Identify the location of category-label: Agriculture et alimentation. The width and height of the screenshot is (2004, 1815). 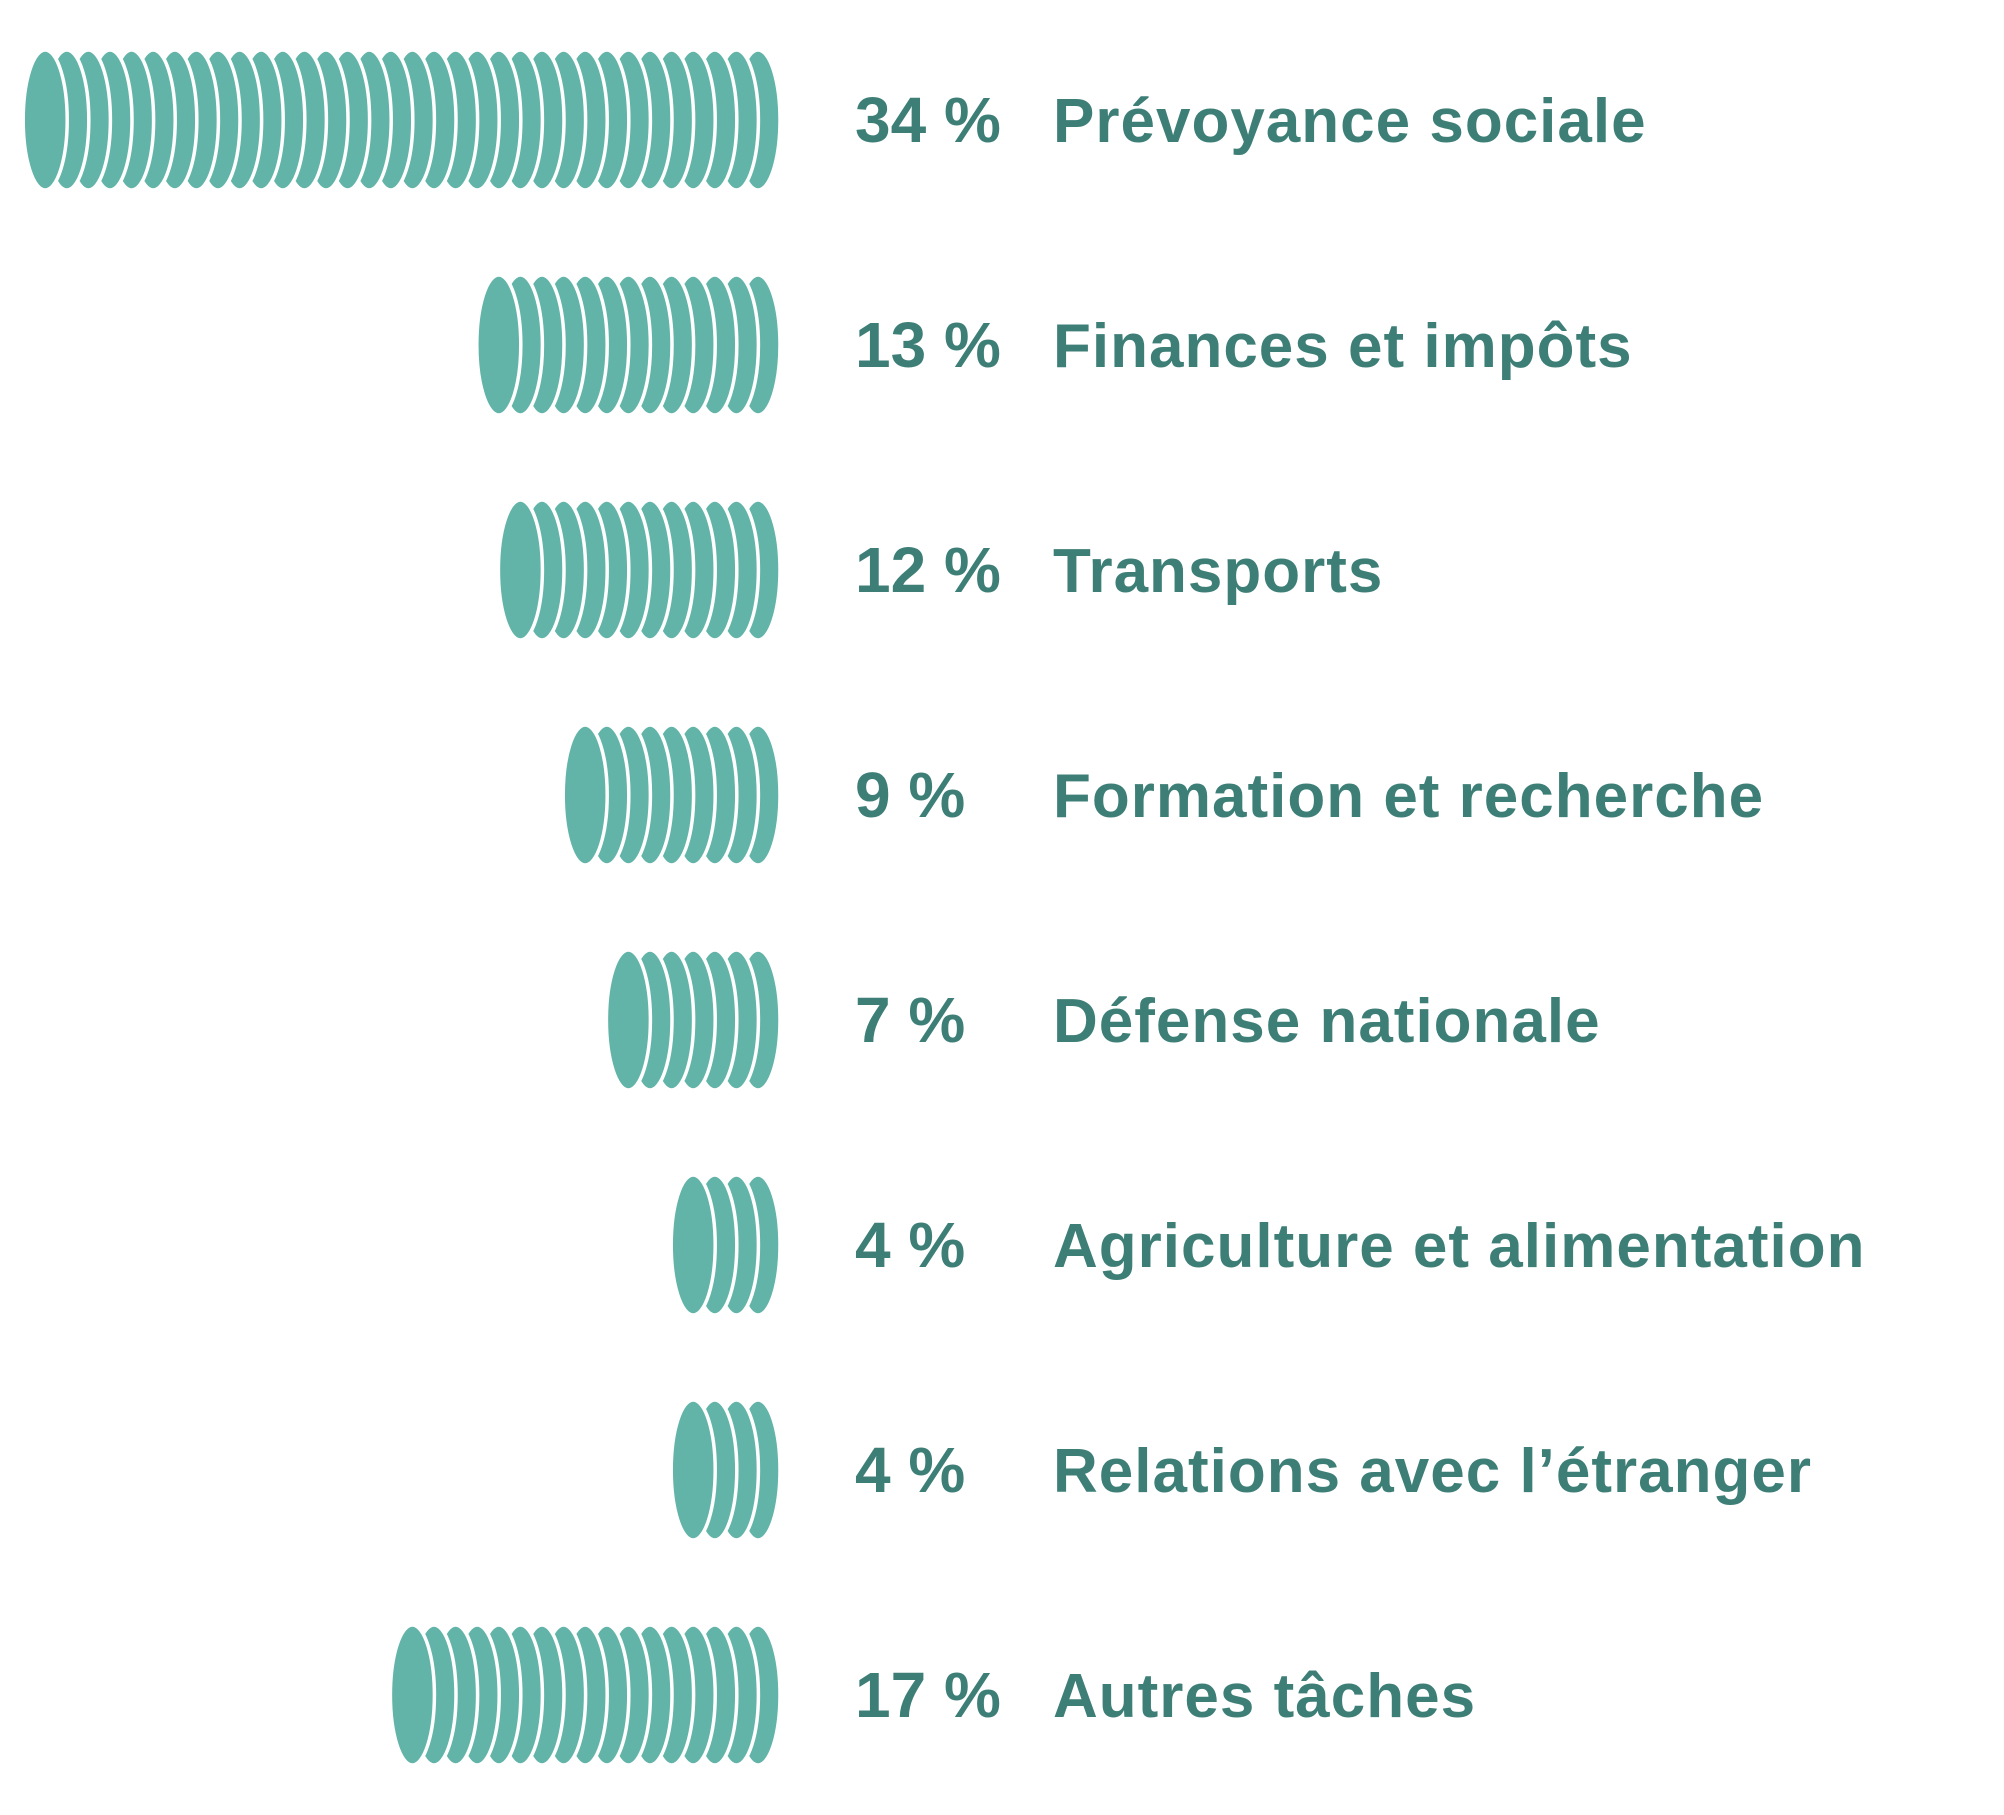
(1459, 1246).